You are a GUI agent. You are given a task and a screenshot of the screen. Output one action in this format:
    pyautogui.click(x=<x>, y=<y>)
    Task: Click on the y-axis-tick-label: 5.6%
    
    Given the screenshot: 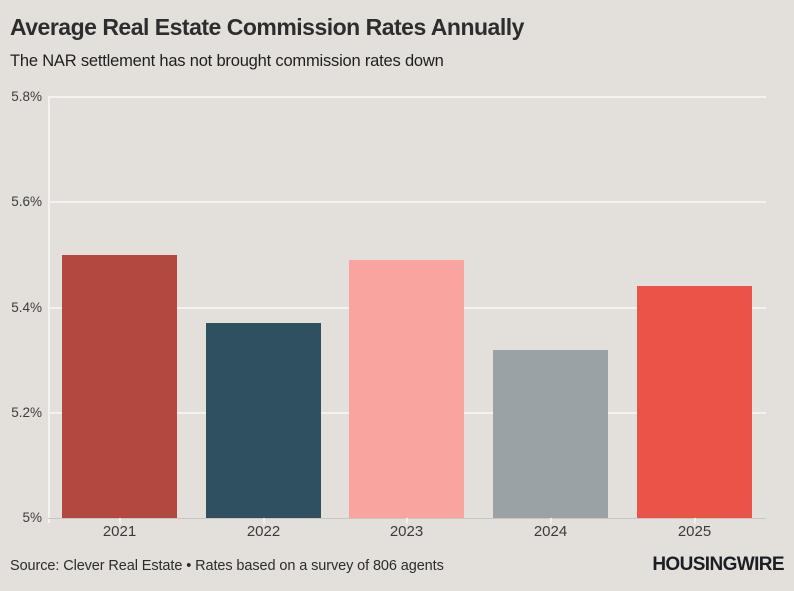 What is the action you would take?
    pyautogui.click(x=26, y=202)
    